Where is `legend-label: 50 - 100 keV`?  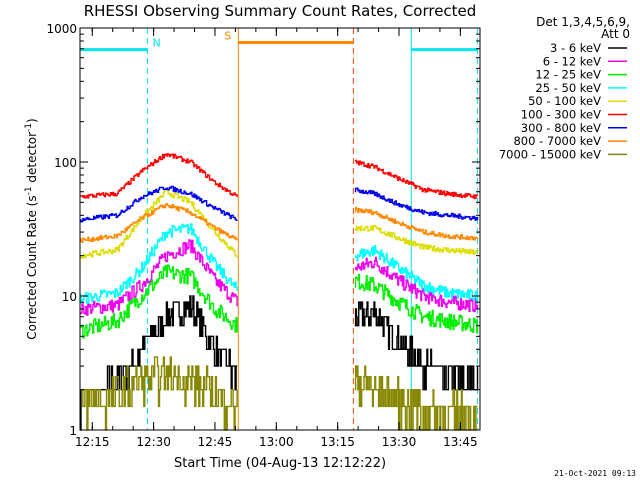 legend-label: 50 - 100 keV is located at coordinates (564, 101).